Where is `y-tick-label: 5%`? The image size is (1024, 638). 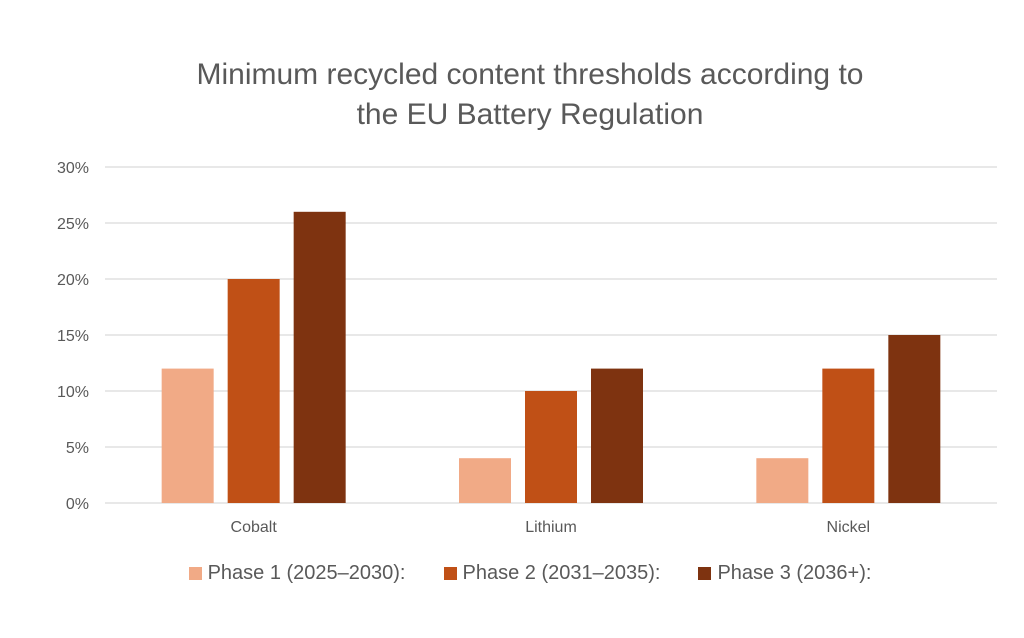 y-tick-label: 5% is located at coordinates (77, 448).